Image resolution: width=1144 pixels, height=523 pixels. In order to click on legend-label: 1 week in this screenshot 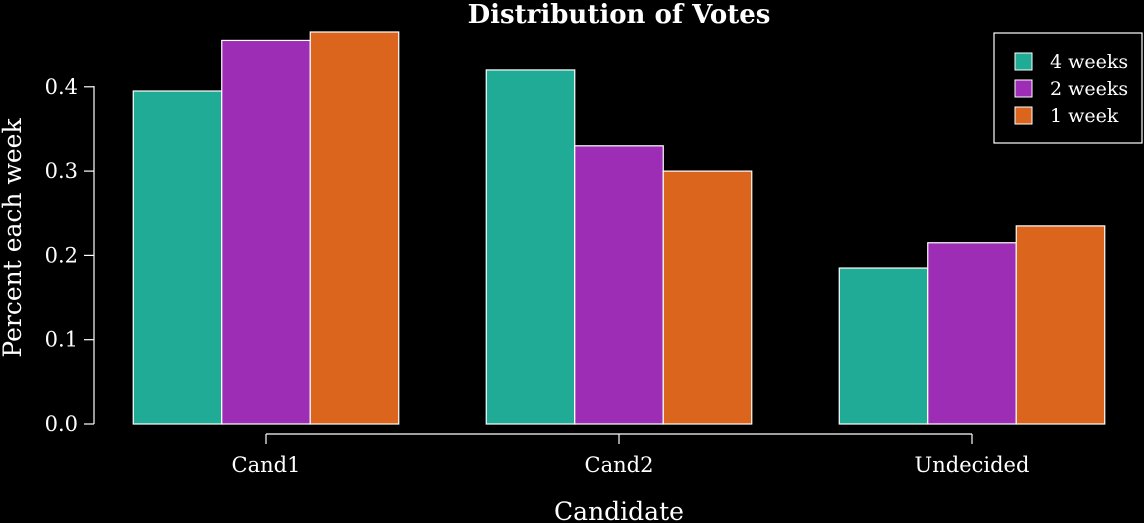, I will do `click(1084, 116)`.